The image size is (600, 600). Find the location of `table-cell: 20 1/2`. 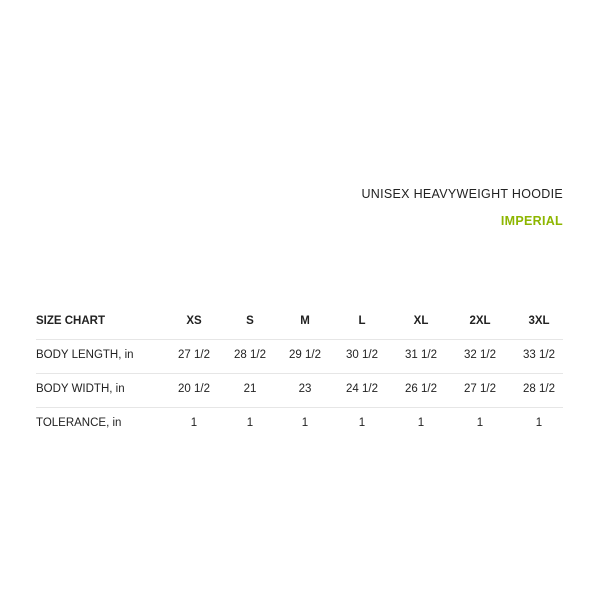

table-cell: 20 1/2 is located at coordinates (194, 389).